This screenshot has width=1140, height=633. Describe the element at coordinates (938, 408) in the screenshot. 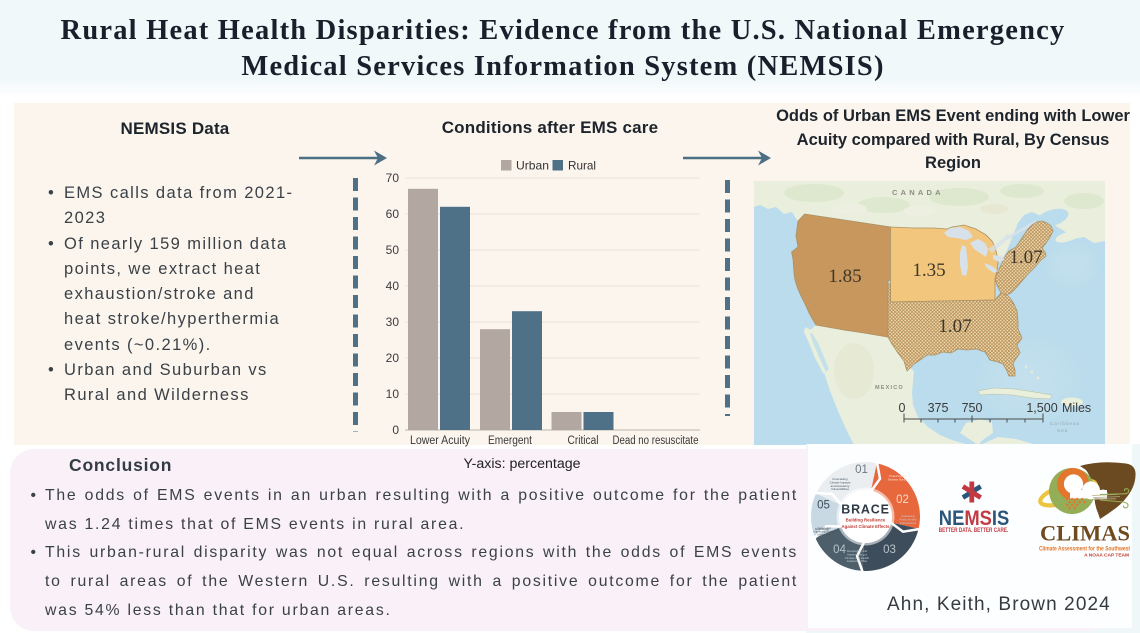

I see `svg-text: 375` at that location.